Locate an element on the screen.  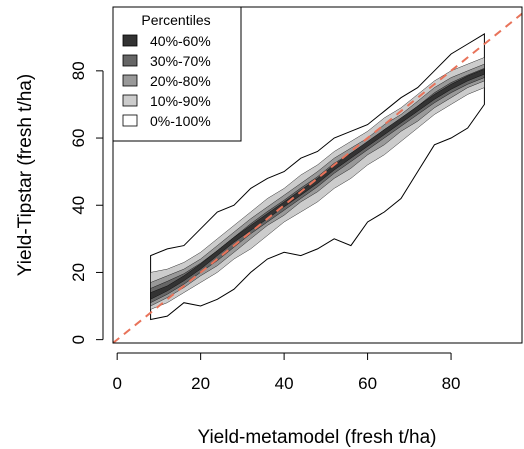
legend-label: 40%-60% is located at coordinates (180, 41).